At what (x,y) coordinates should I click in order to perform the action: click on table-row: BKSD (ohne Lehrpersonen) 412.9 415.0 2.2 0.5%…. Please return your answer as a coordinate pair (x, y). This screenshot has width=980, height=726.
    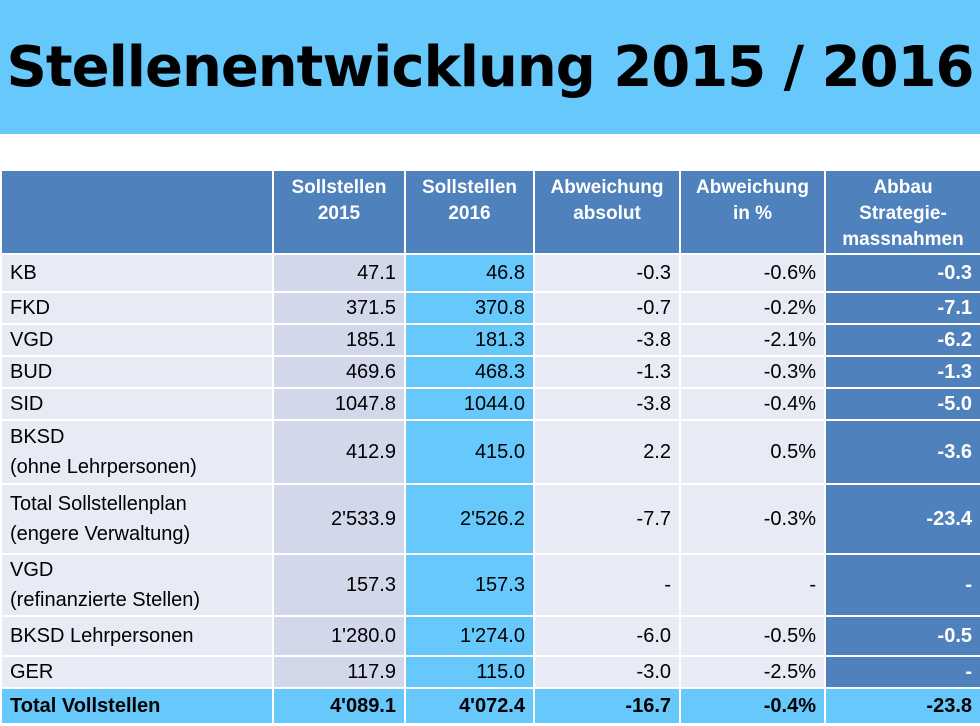
    Looking at the image, I should click on (490, 452).